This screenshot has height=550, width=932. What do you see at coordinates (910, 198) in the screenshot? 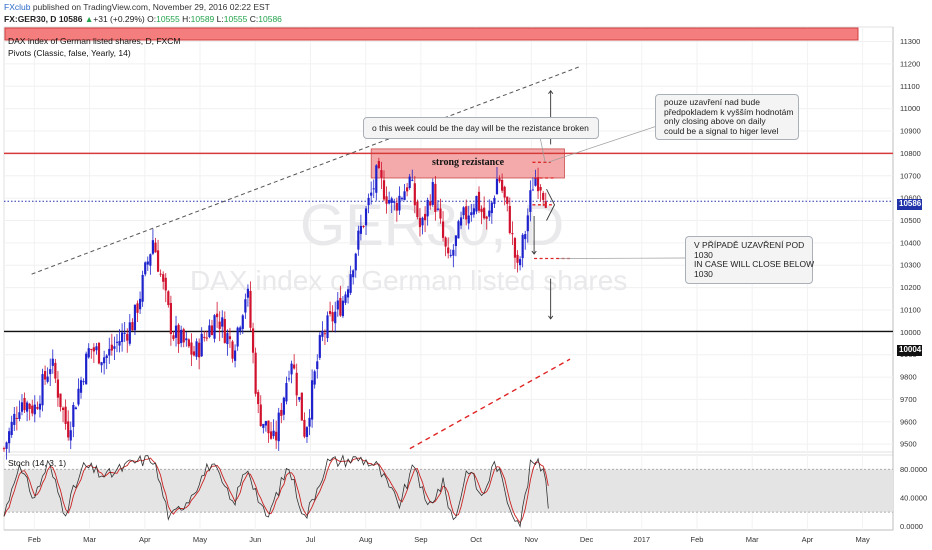
I see `price-tick-label: 10600` at bounding box center [910, 198].